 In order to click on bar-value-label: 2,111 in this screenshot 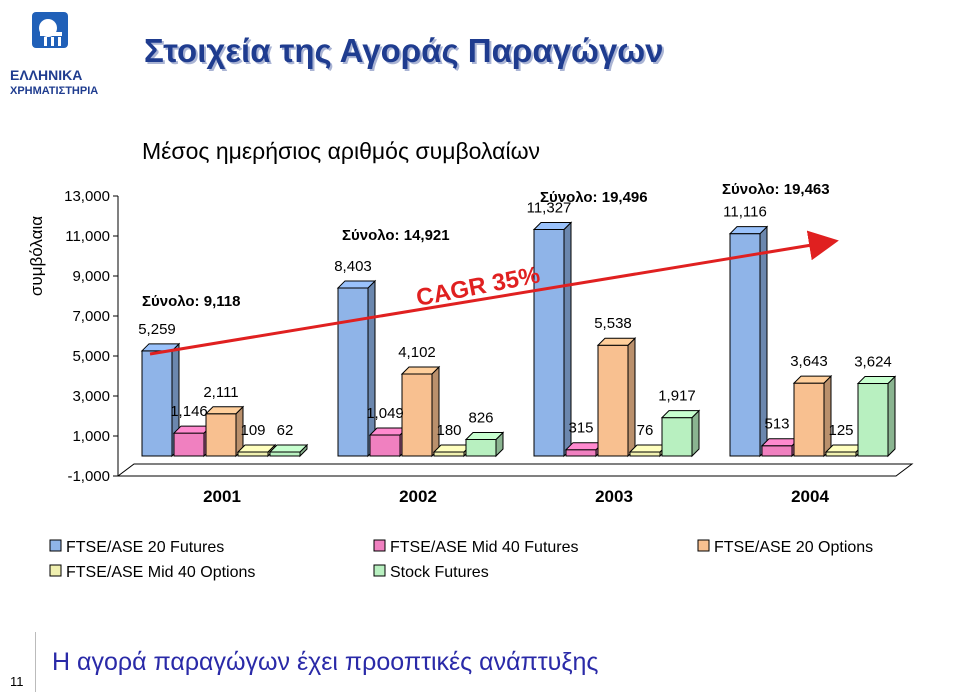, I will do `click(220, 392)`.